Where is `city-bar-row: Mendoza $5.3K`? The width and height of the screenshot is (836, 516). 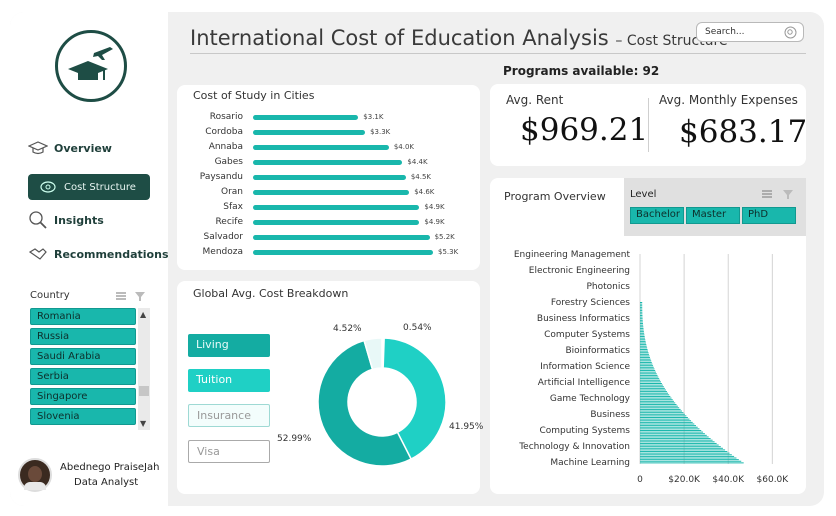
city-bar-row: Mendoza $5.3K is located at coordinates (328, 253).